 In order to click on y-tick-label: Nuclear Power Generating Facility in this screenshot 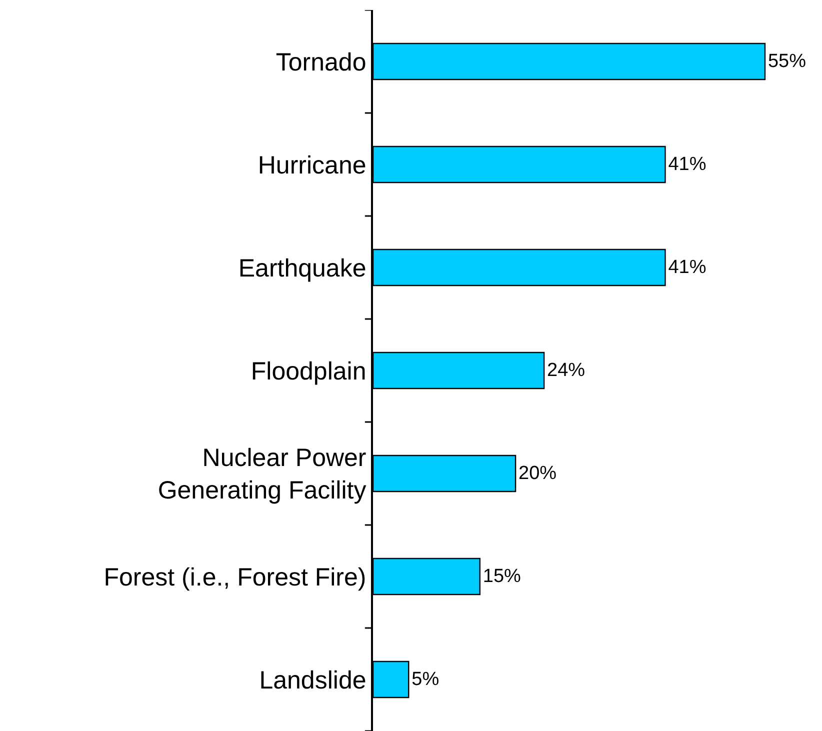, I will do `click(262, 474)`.